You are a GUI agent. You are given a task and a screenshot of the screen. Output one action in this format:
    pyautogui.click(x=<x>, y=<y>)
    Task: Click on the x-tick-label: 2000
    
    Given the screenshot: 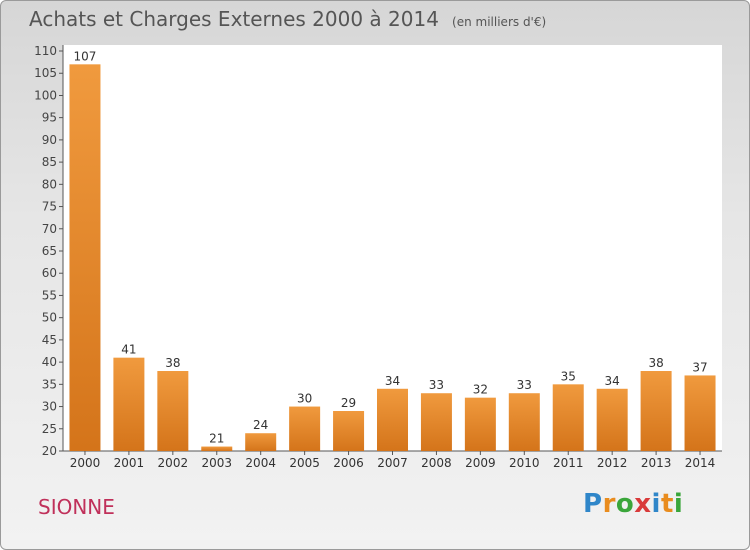 What is the action you would take?
    pyautogui.click(x=85, y=463)
    